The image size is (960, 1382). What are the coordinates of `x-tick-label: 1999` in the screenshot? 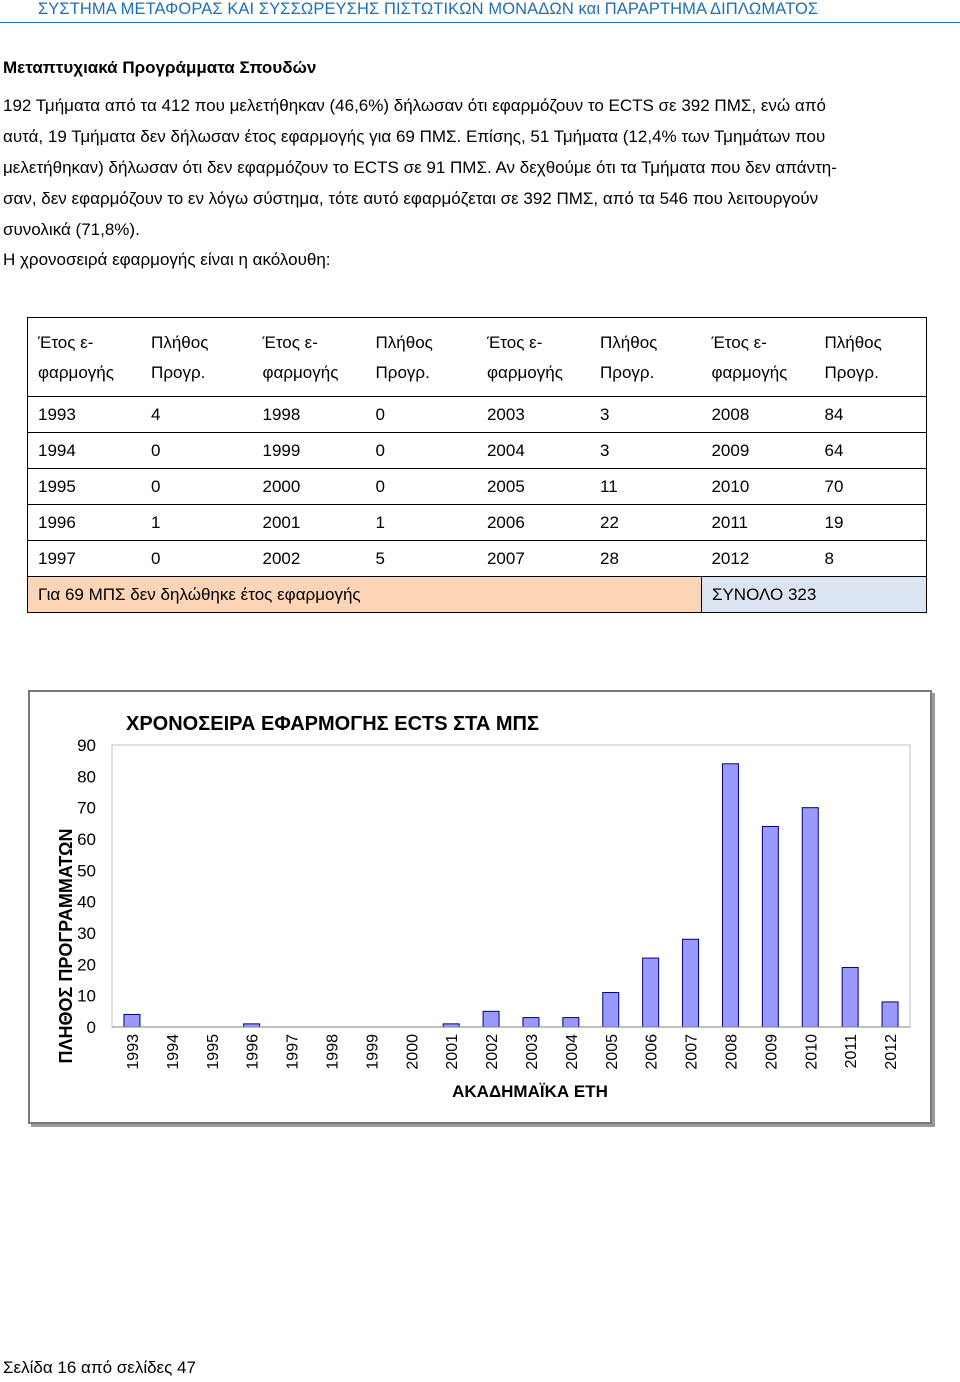 It's located at (372, 1052).